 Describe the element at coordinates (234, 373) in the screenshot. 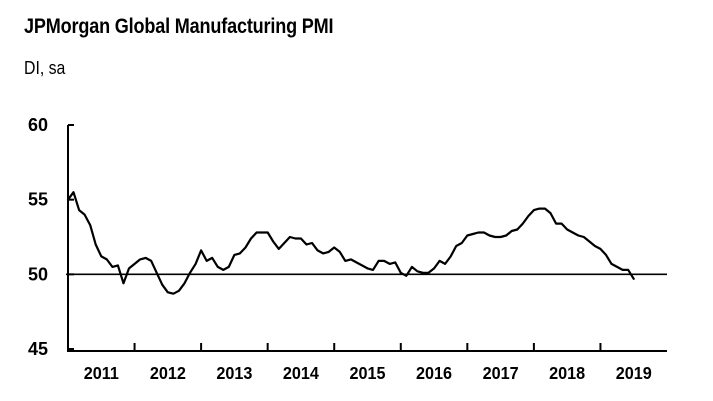

I see `x-tick-label: 2013` at that location.